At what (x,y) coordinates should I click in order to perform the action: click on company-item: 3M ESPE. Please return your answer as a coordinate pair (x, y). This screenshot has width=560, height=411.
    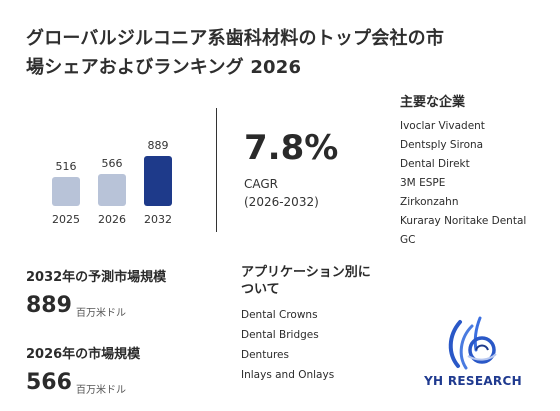
    Looking at the image, I should click on (423, 183).